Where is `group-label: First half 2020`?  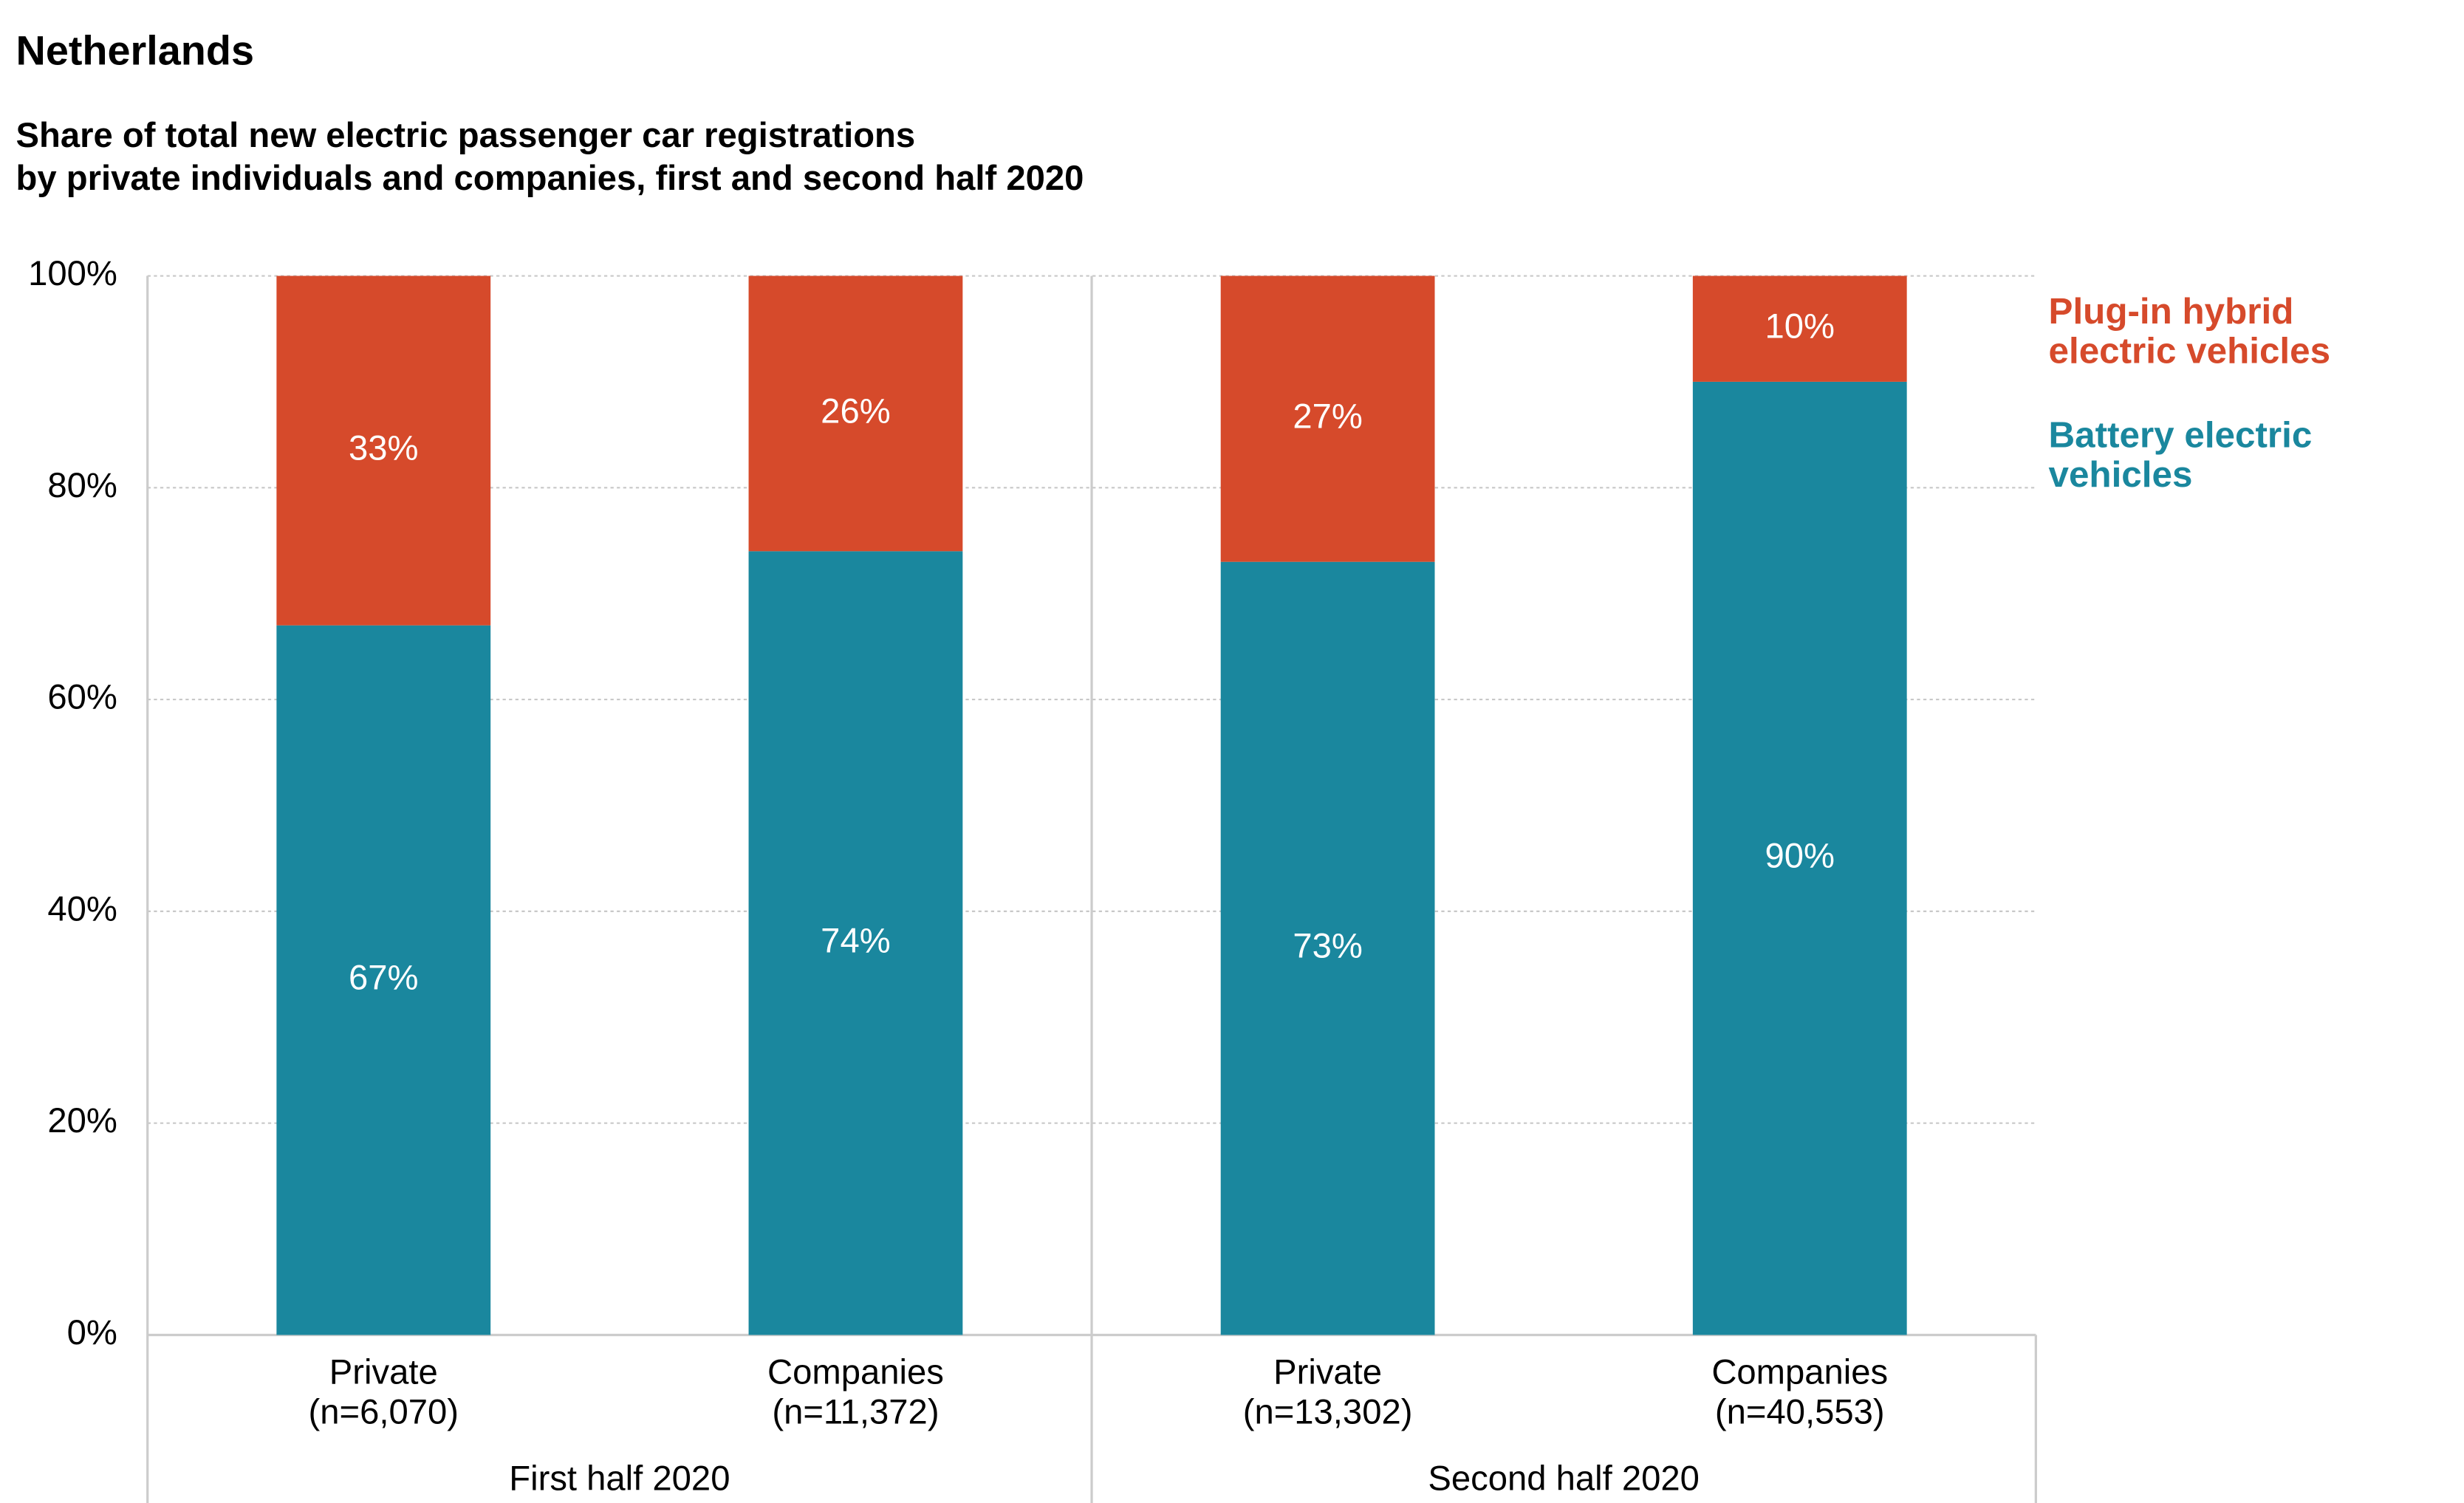
group-label: First half 2020 is located at coordinates (619, 1479).